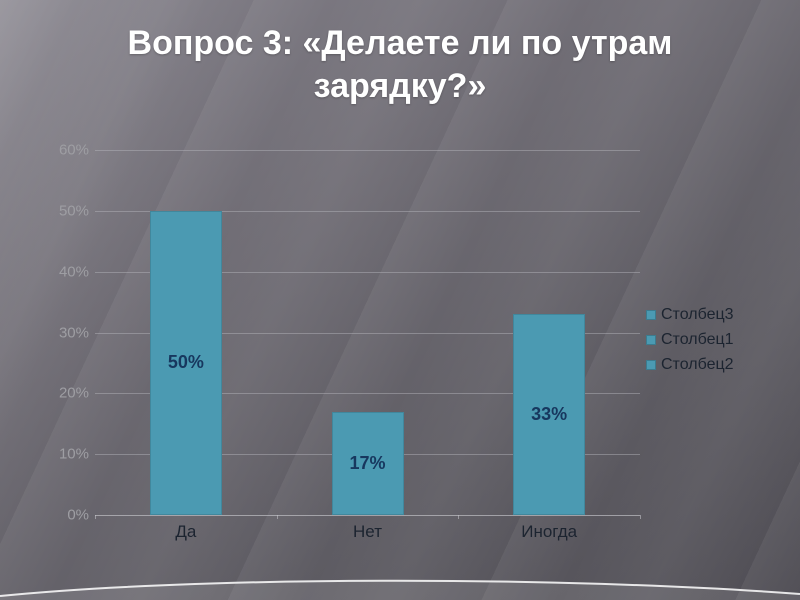 The width and height of the screenshot is (800, 600). Describe the element at coordinates (73, 454) in the screenshot. I see `y-axis-tick-label: 10%` at that location.